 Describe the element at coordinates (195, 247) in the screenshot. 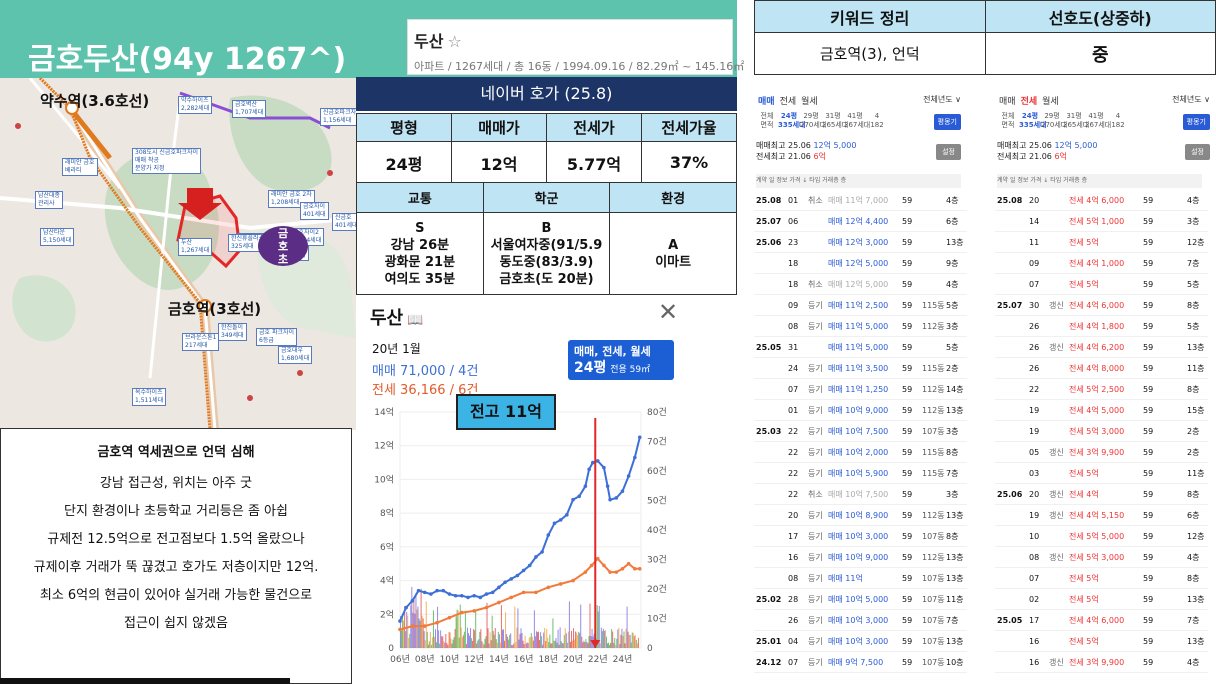

I see `apt-tag: 두산 1,267세대` at that location.